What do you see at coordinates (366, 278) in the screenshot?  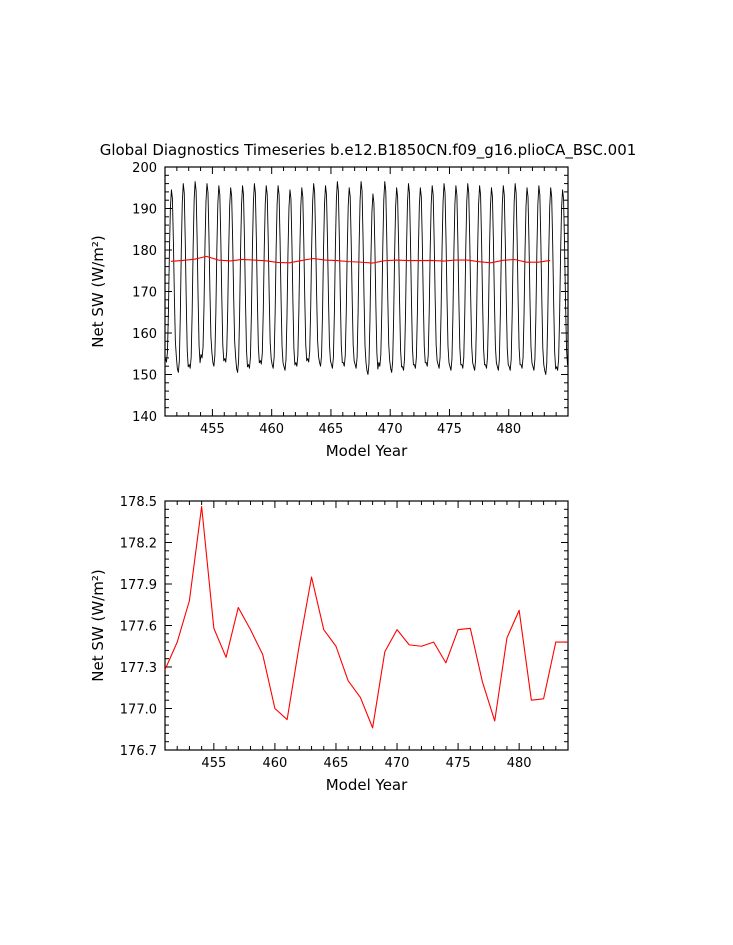 I see `monthly-series-line` at bounding box center [366, 278].